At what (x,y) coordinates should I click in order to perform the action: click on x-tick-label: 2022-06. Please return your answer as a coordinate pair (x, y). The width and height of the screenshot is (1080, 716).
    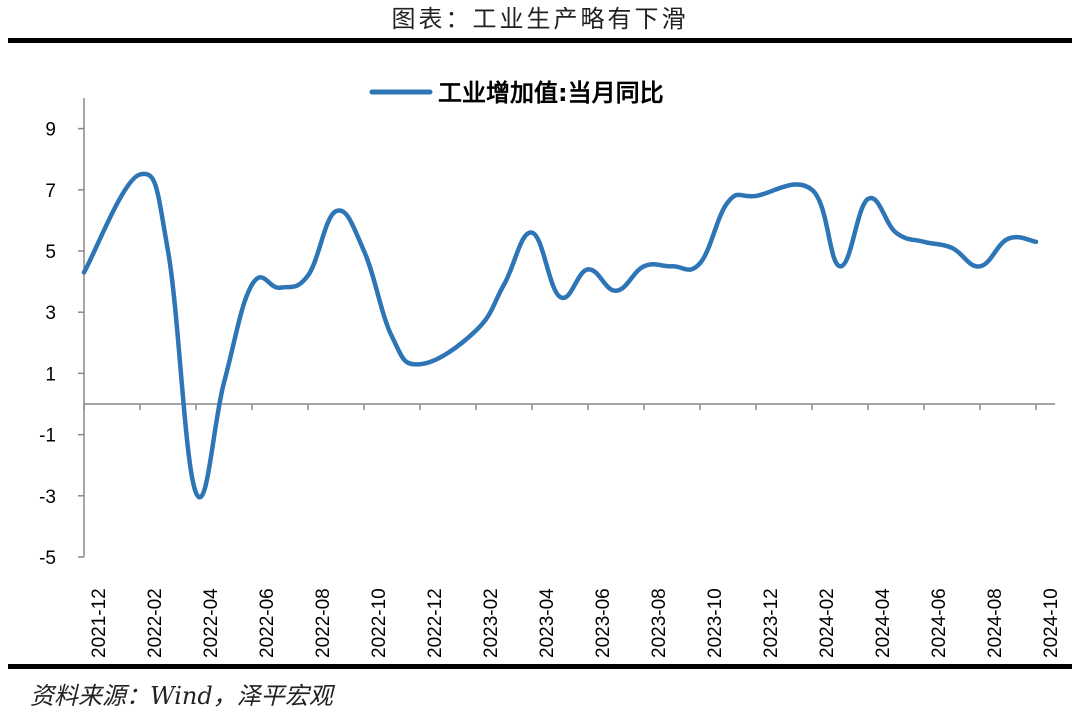
    Looking at the image, I should click on (267, 623).